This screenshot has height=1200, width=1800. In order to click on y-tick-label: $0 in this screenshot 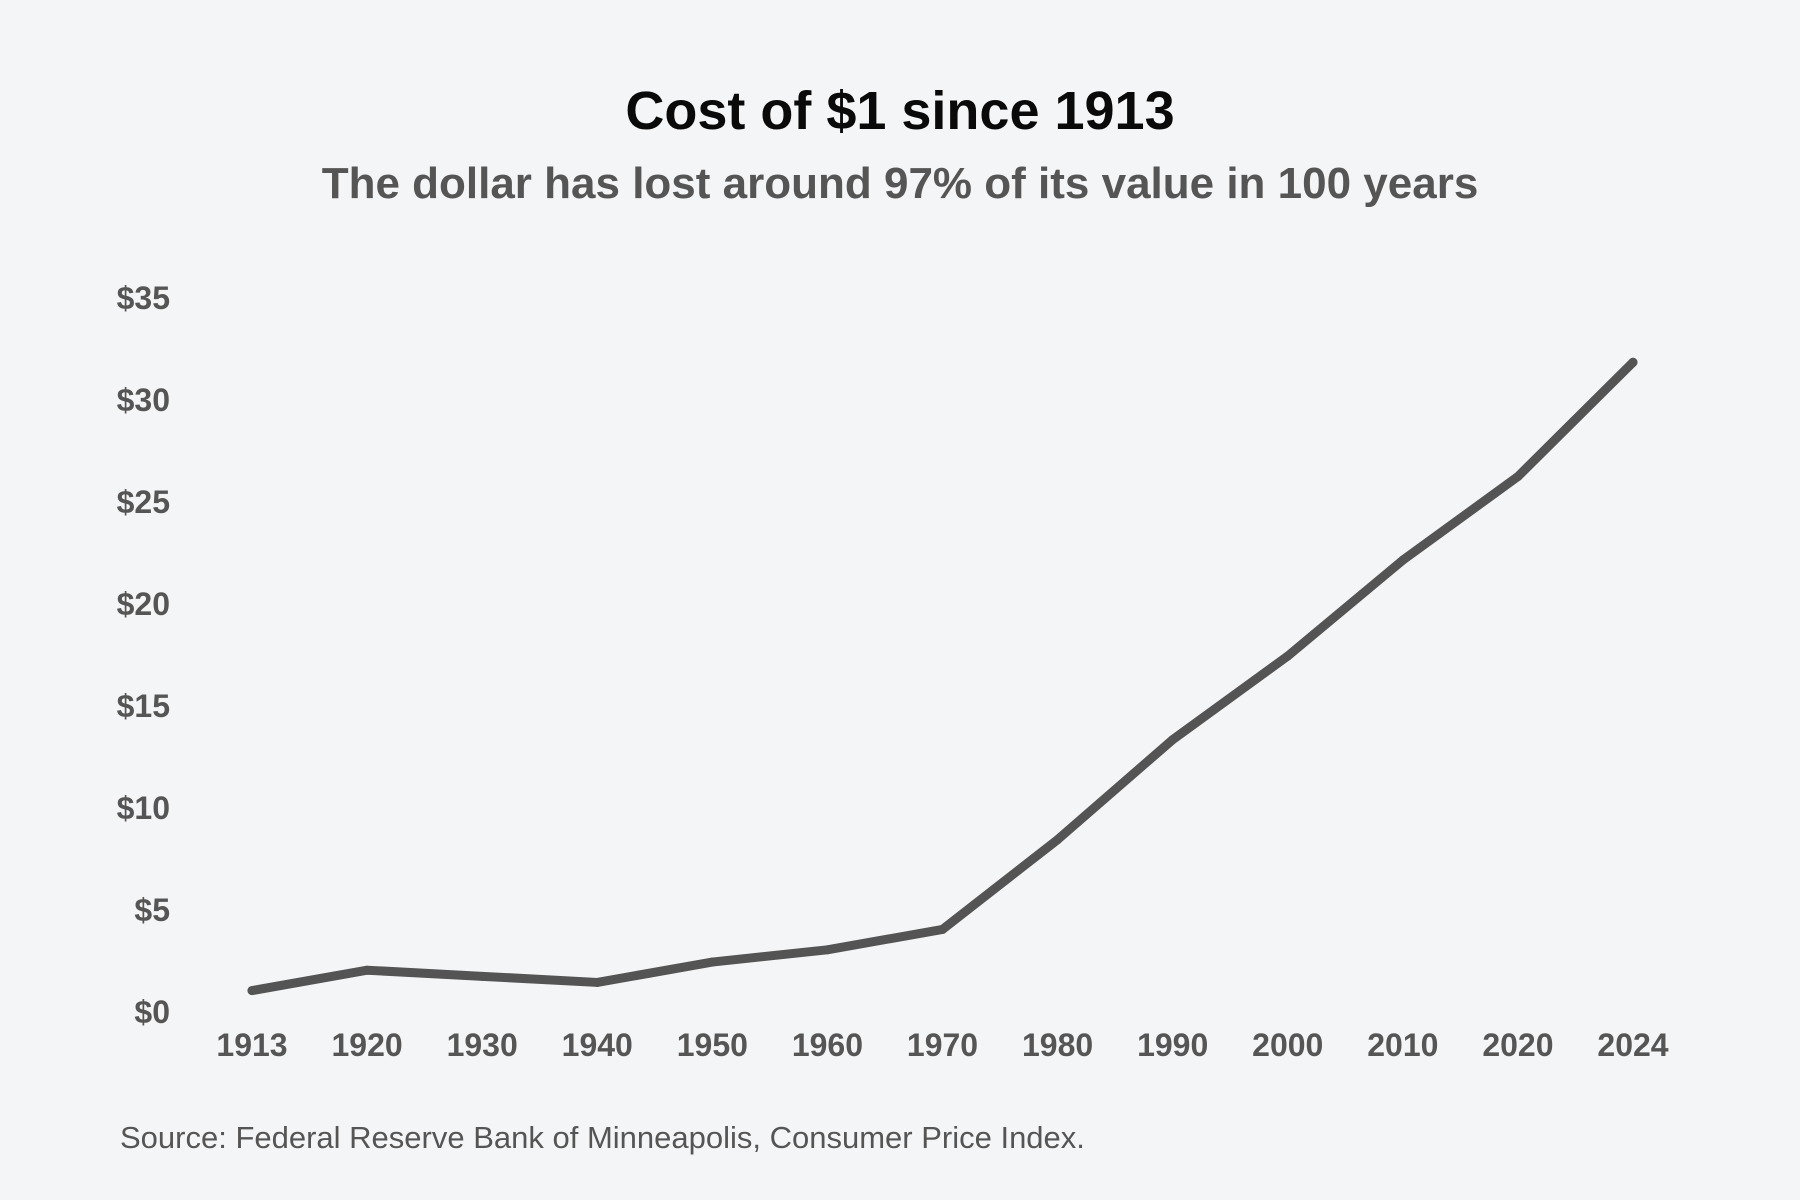, I will do `click(152, 1012)`.